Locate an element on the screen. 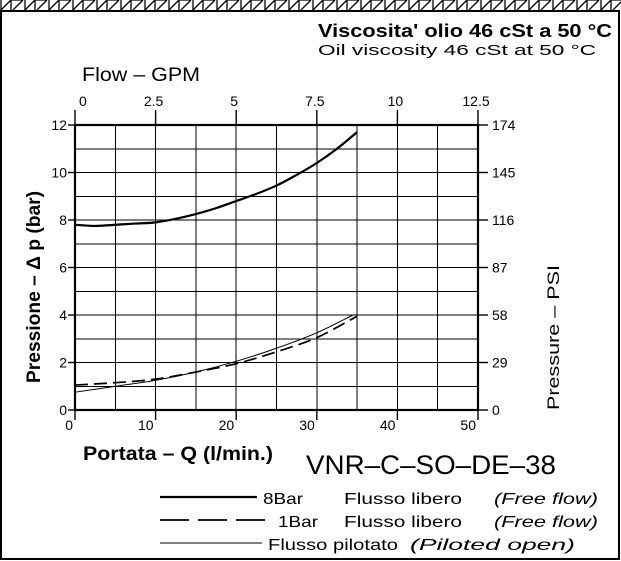 Image resolution: width=621 pixels, height=561 pixels. legend-label-it: Flusso pilotato is located at coordinates (333, 545).